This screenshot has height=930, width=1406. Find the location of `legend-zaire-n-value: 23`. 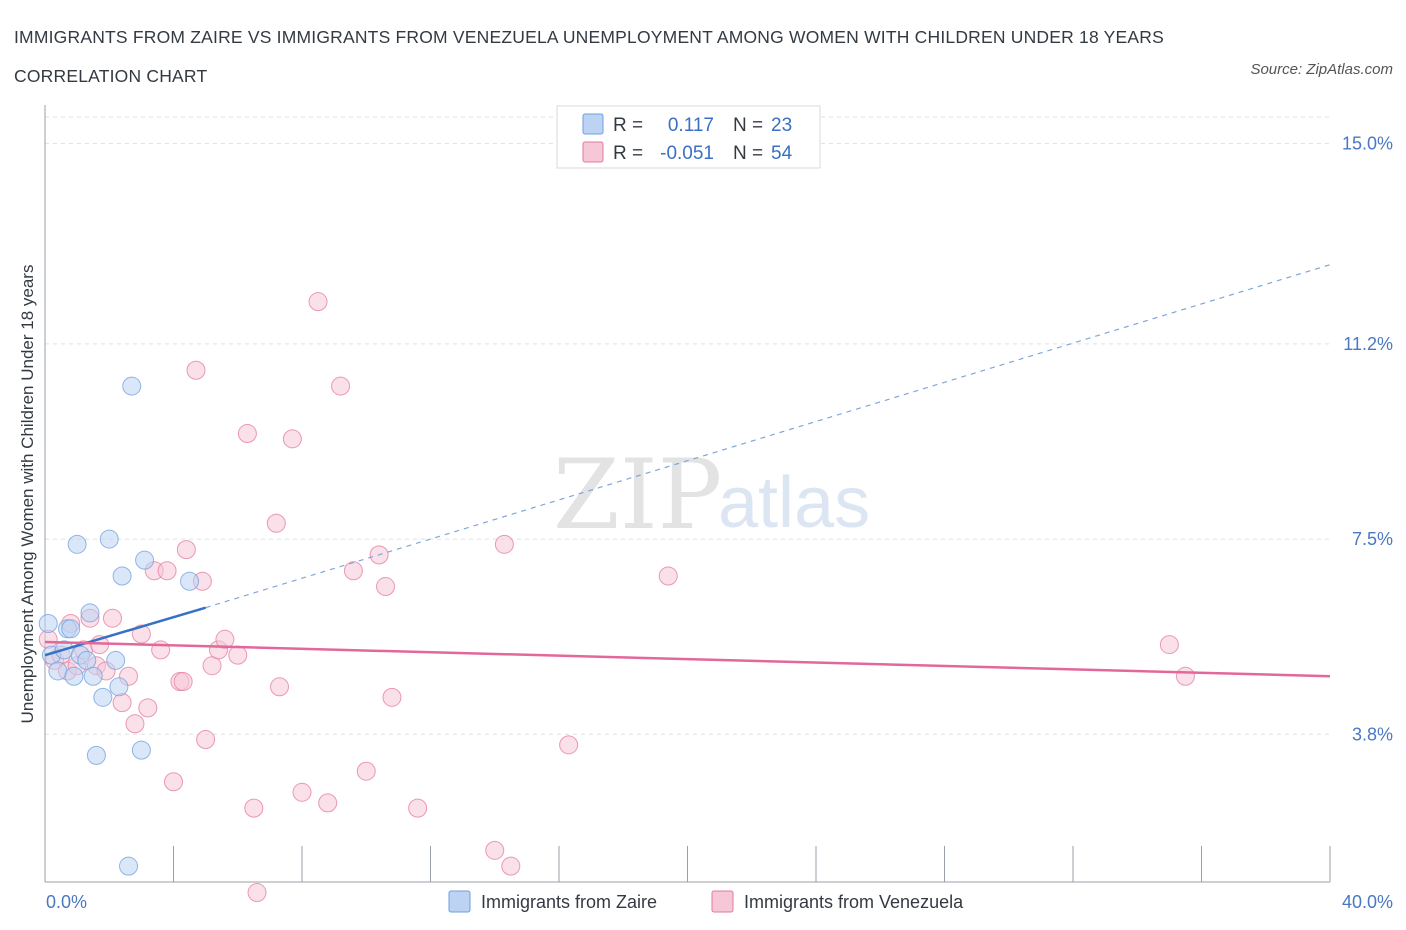

legend-zaire-n-value: 23 is located at coordinates (781, 125).